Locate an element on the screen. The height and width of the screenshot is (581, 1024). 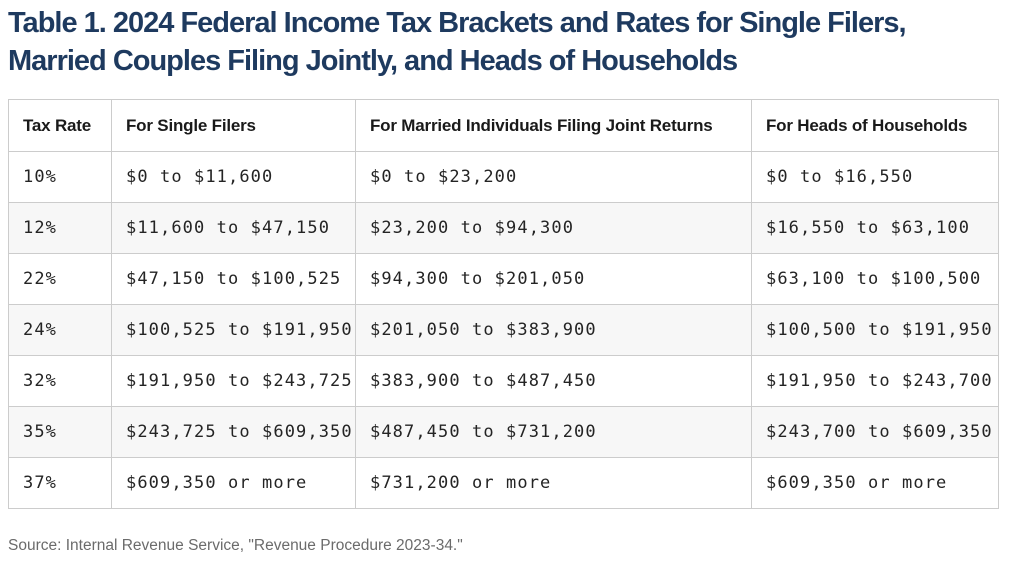
bracket-range-cell: $100,500 to $191,950 is located at coordinates (875, 330).